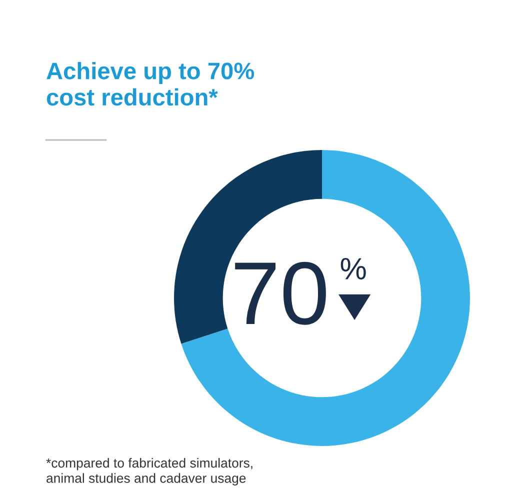  I want to click on text: 70%, so click(300, 291).